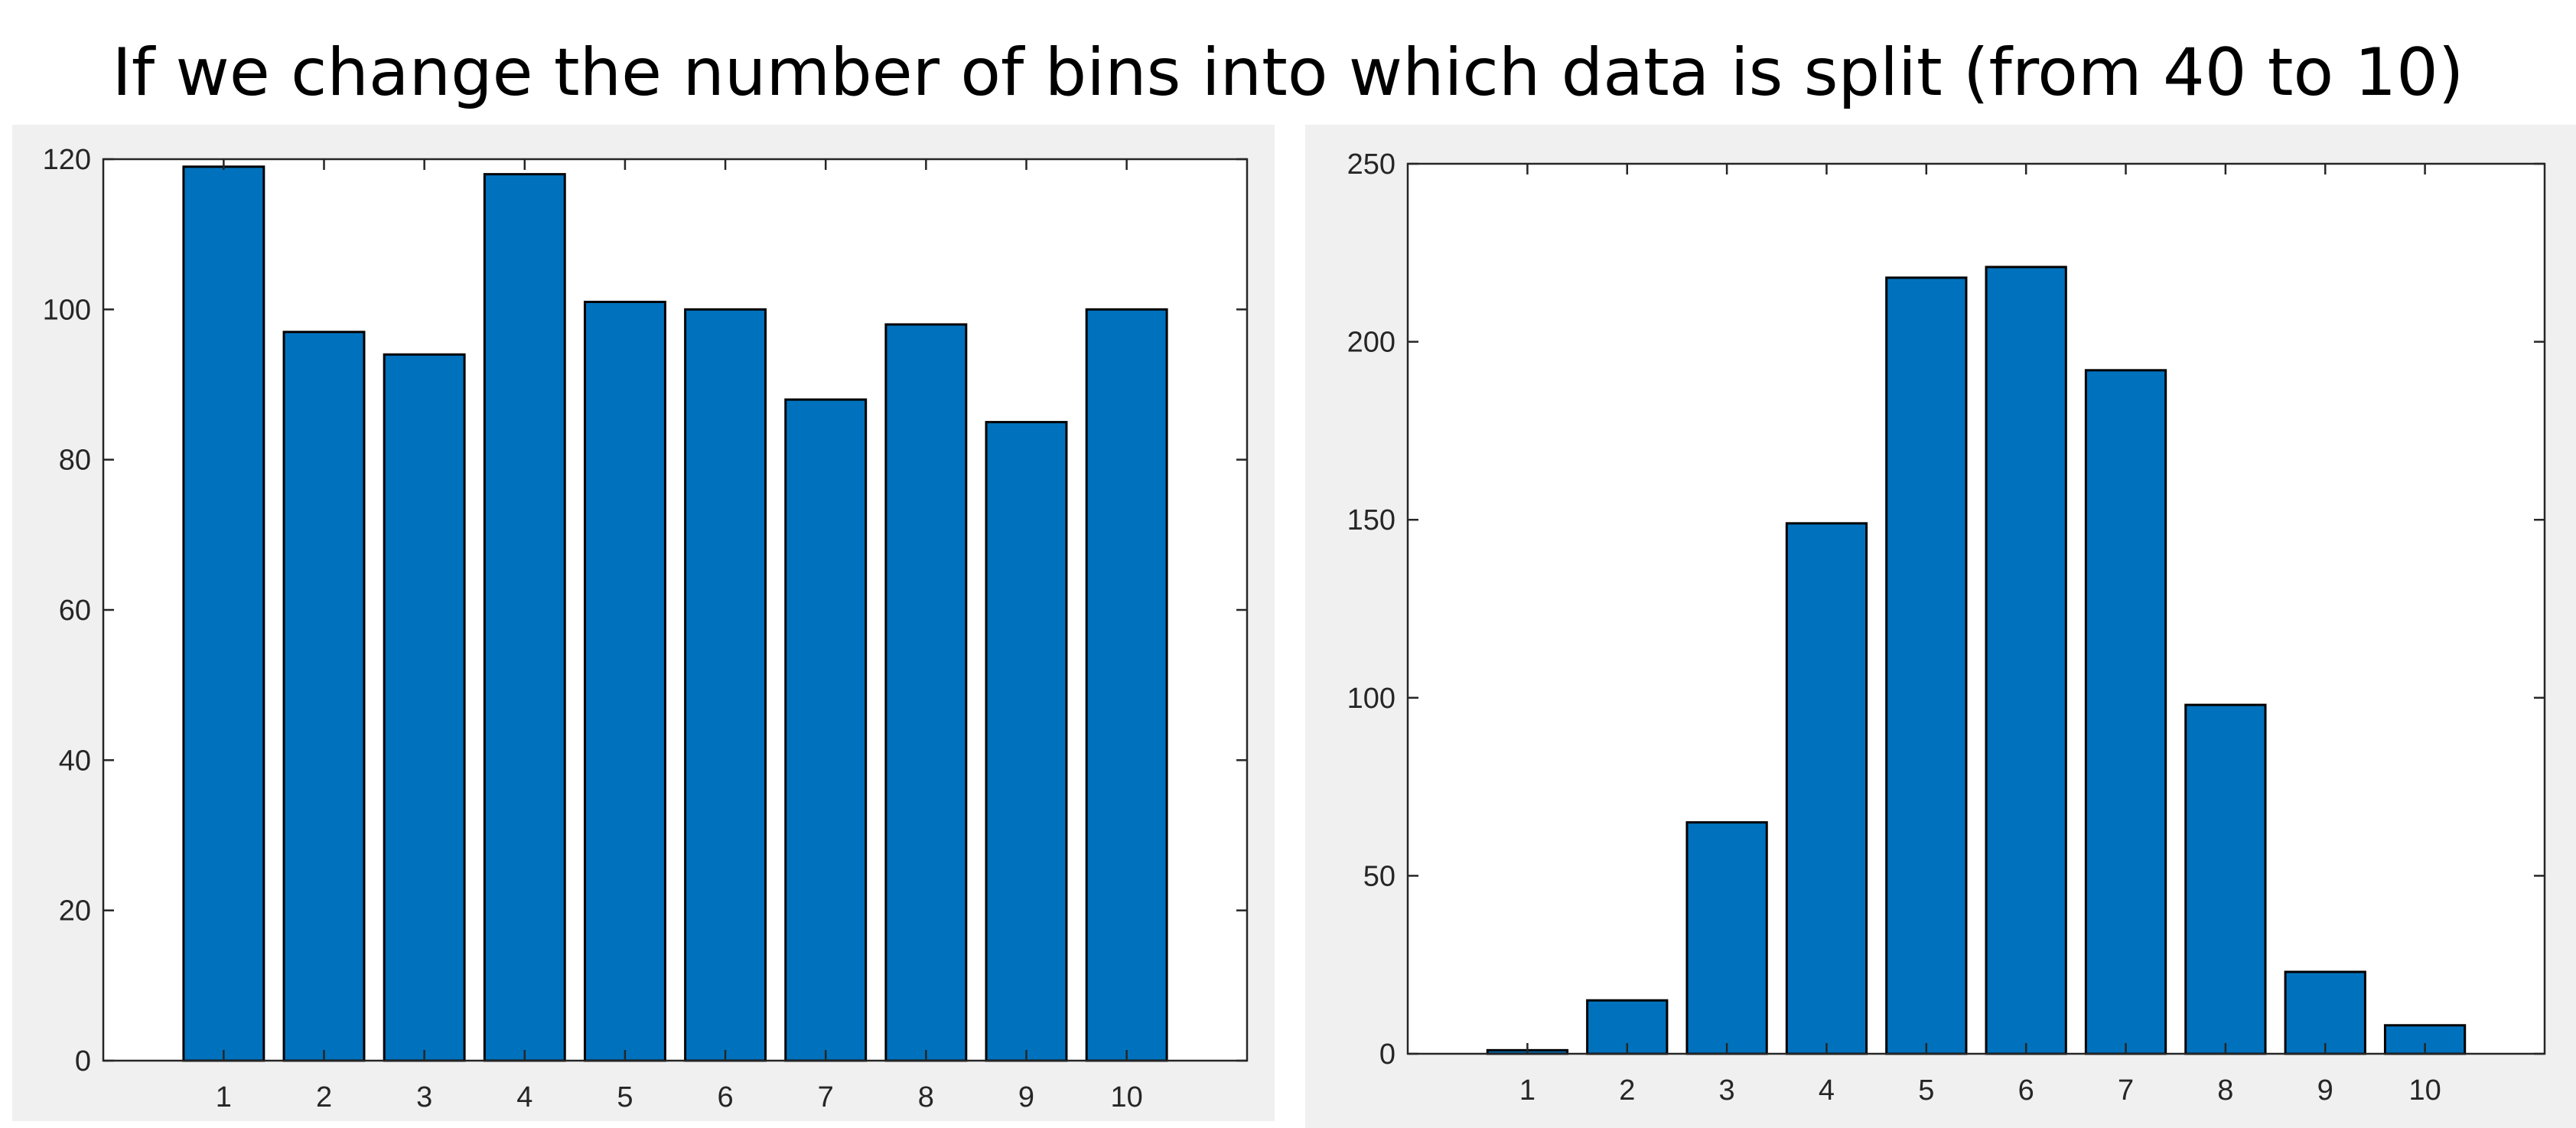  I want to click on left-chart-xtick-label: 10, so click(1126, 1097).